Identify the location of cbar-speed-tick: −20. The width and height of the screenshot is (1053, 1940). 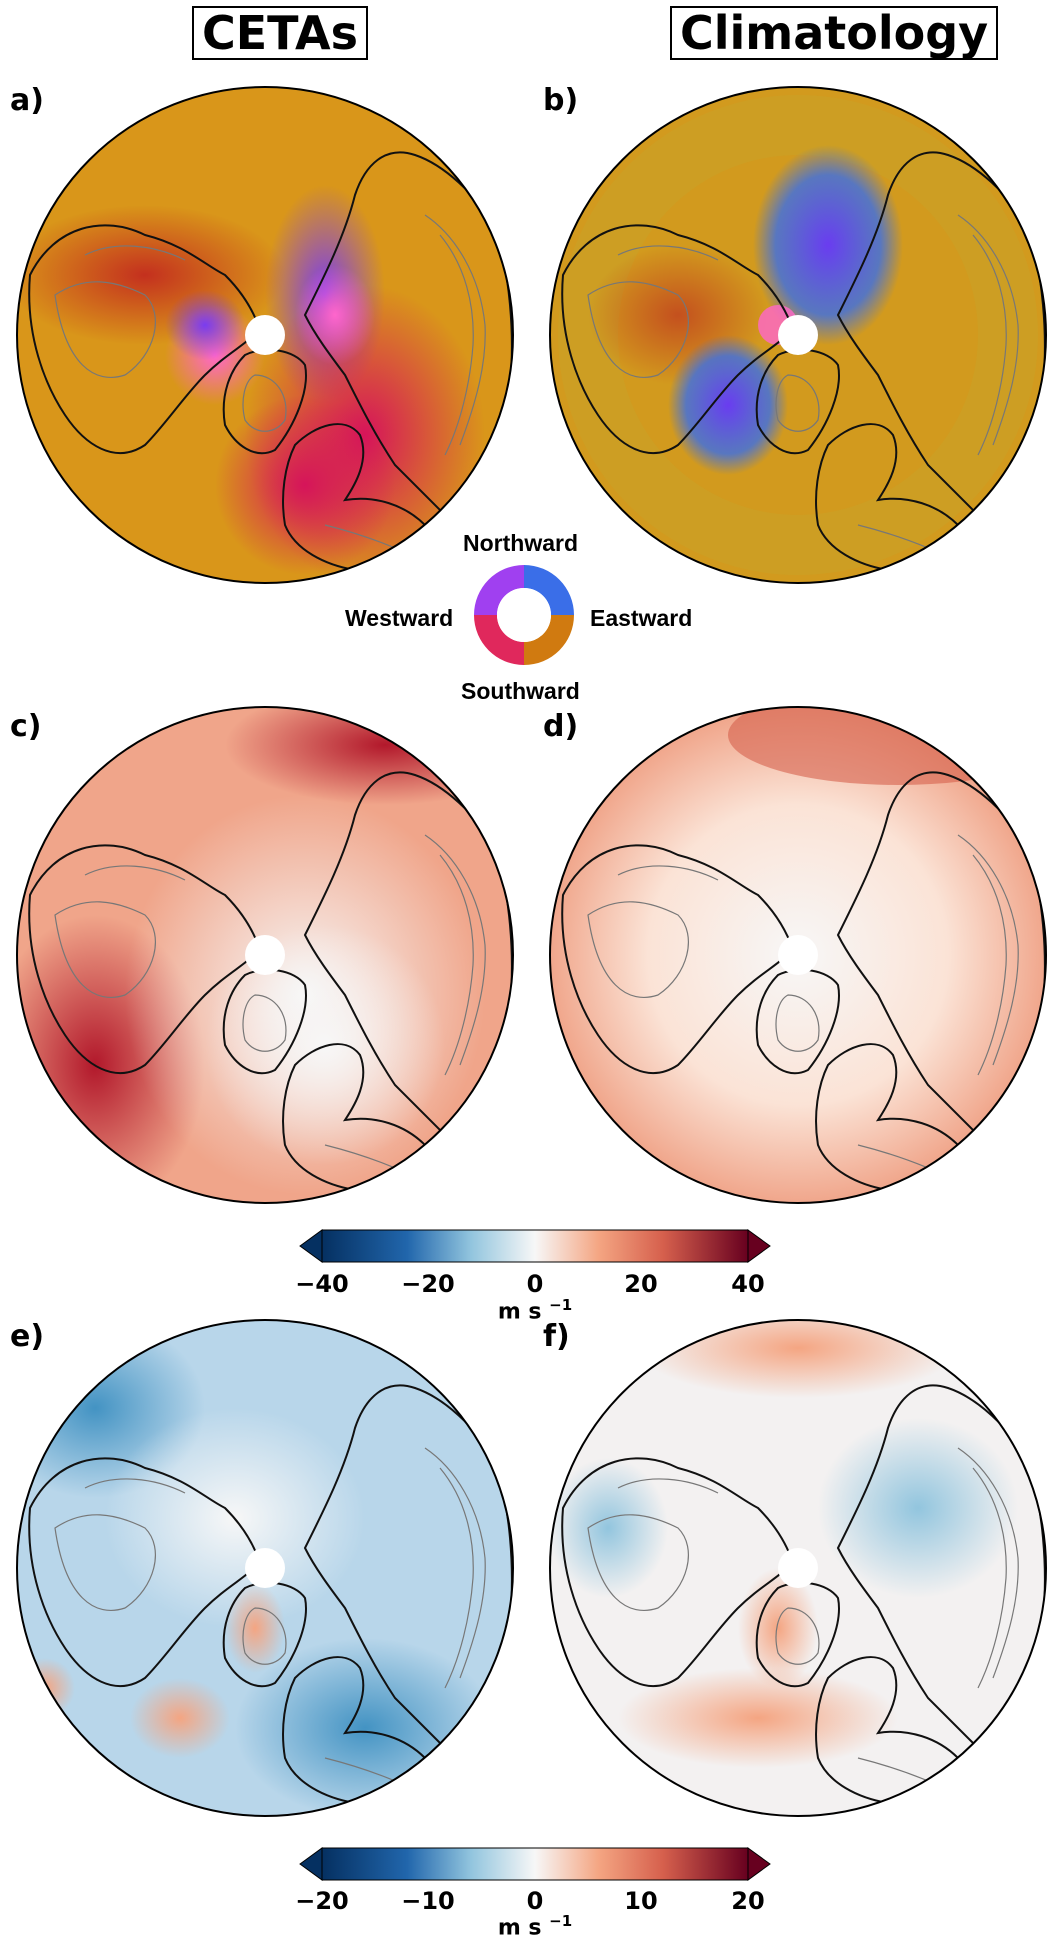
(428, 1284).